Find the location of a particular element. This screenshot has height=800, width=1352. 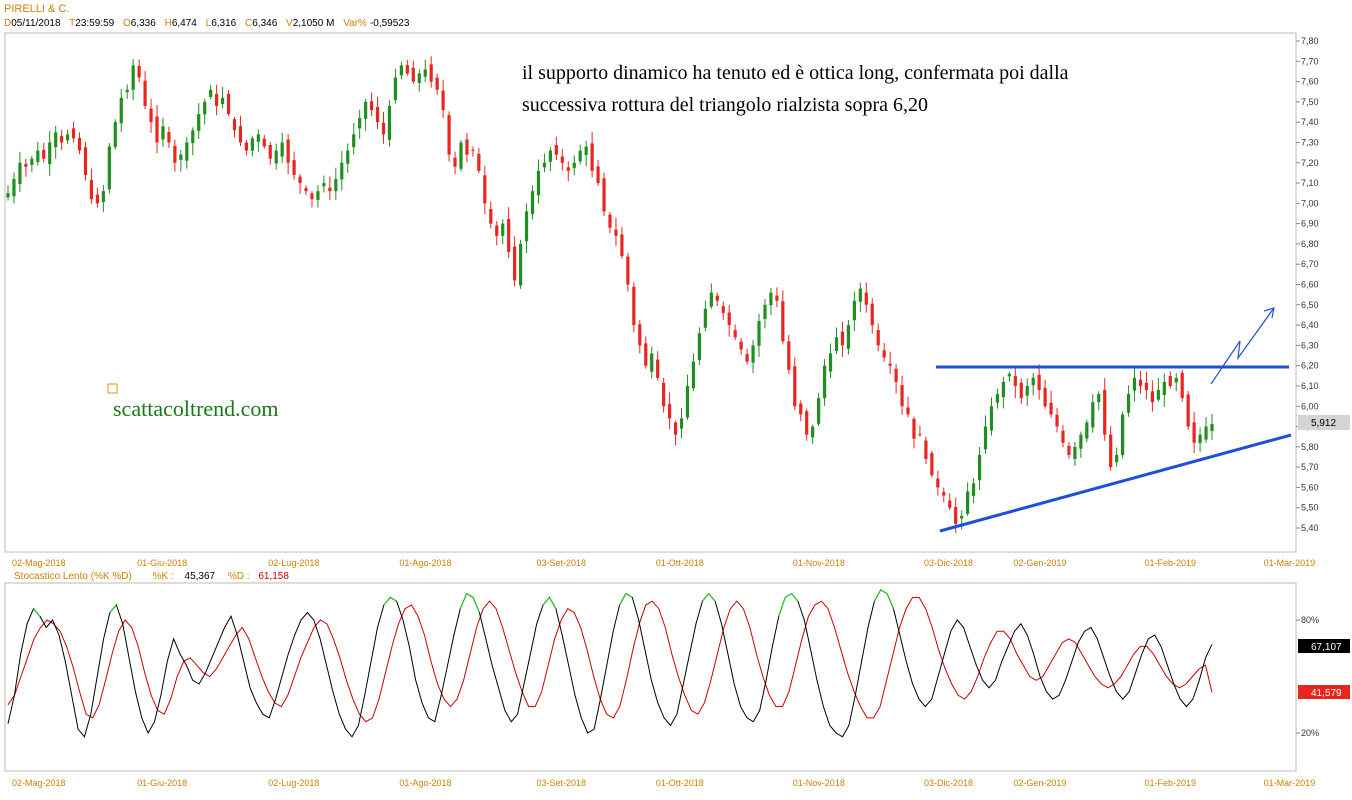

date-tick-label: 01-Nov-2018 is located at coordinates (819, 563).